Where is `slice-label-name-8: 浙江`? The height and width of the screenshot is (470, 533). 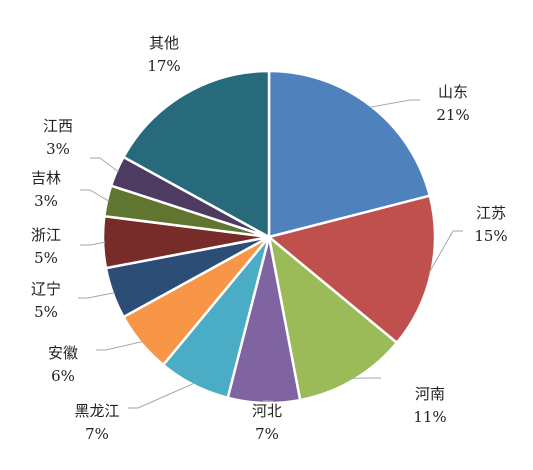
slice-label-name-8: 浙江 is located at coordinates (46, 235).